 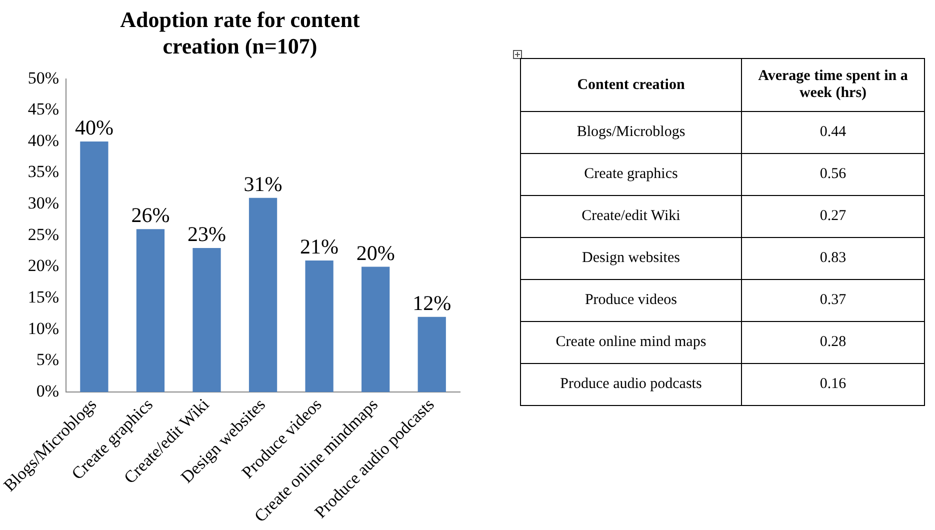 What do you see at coordinates (44, 172) in the screenshot?
I see `y-tick-label: 35%` at bounding box center [44, 172].